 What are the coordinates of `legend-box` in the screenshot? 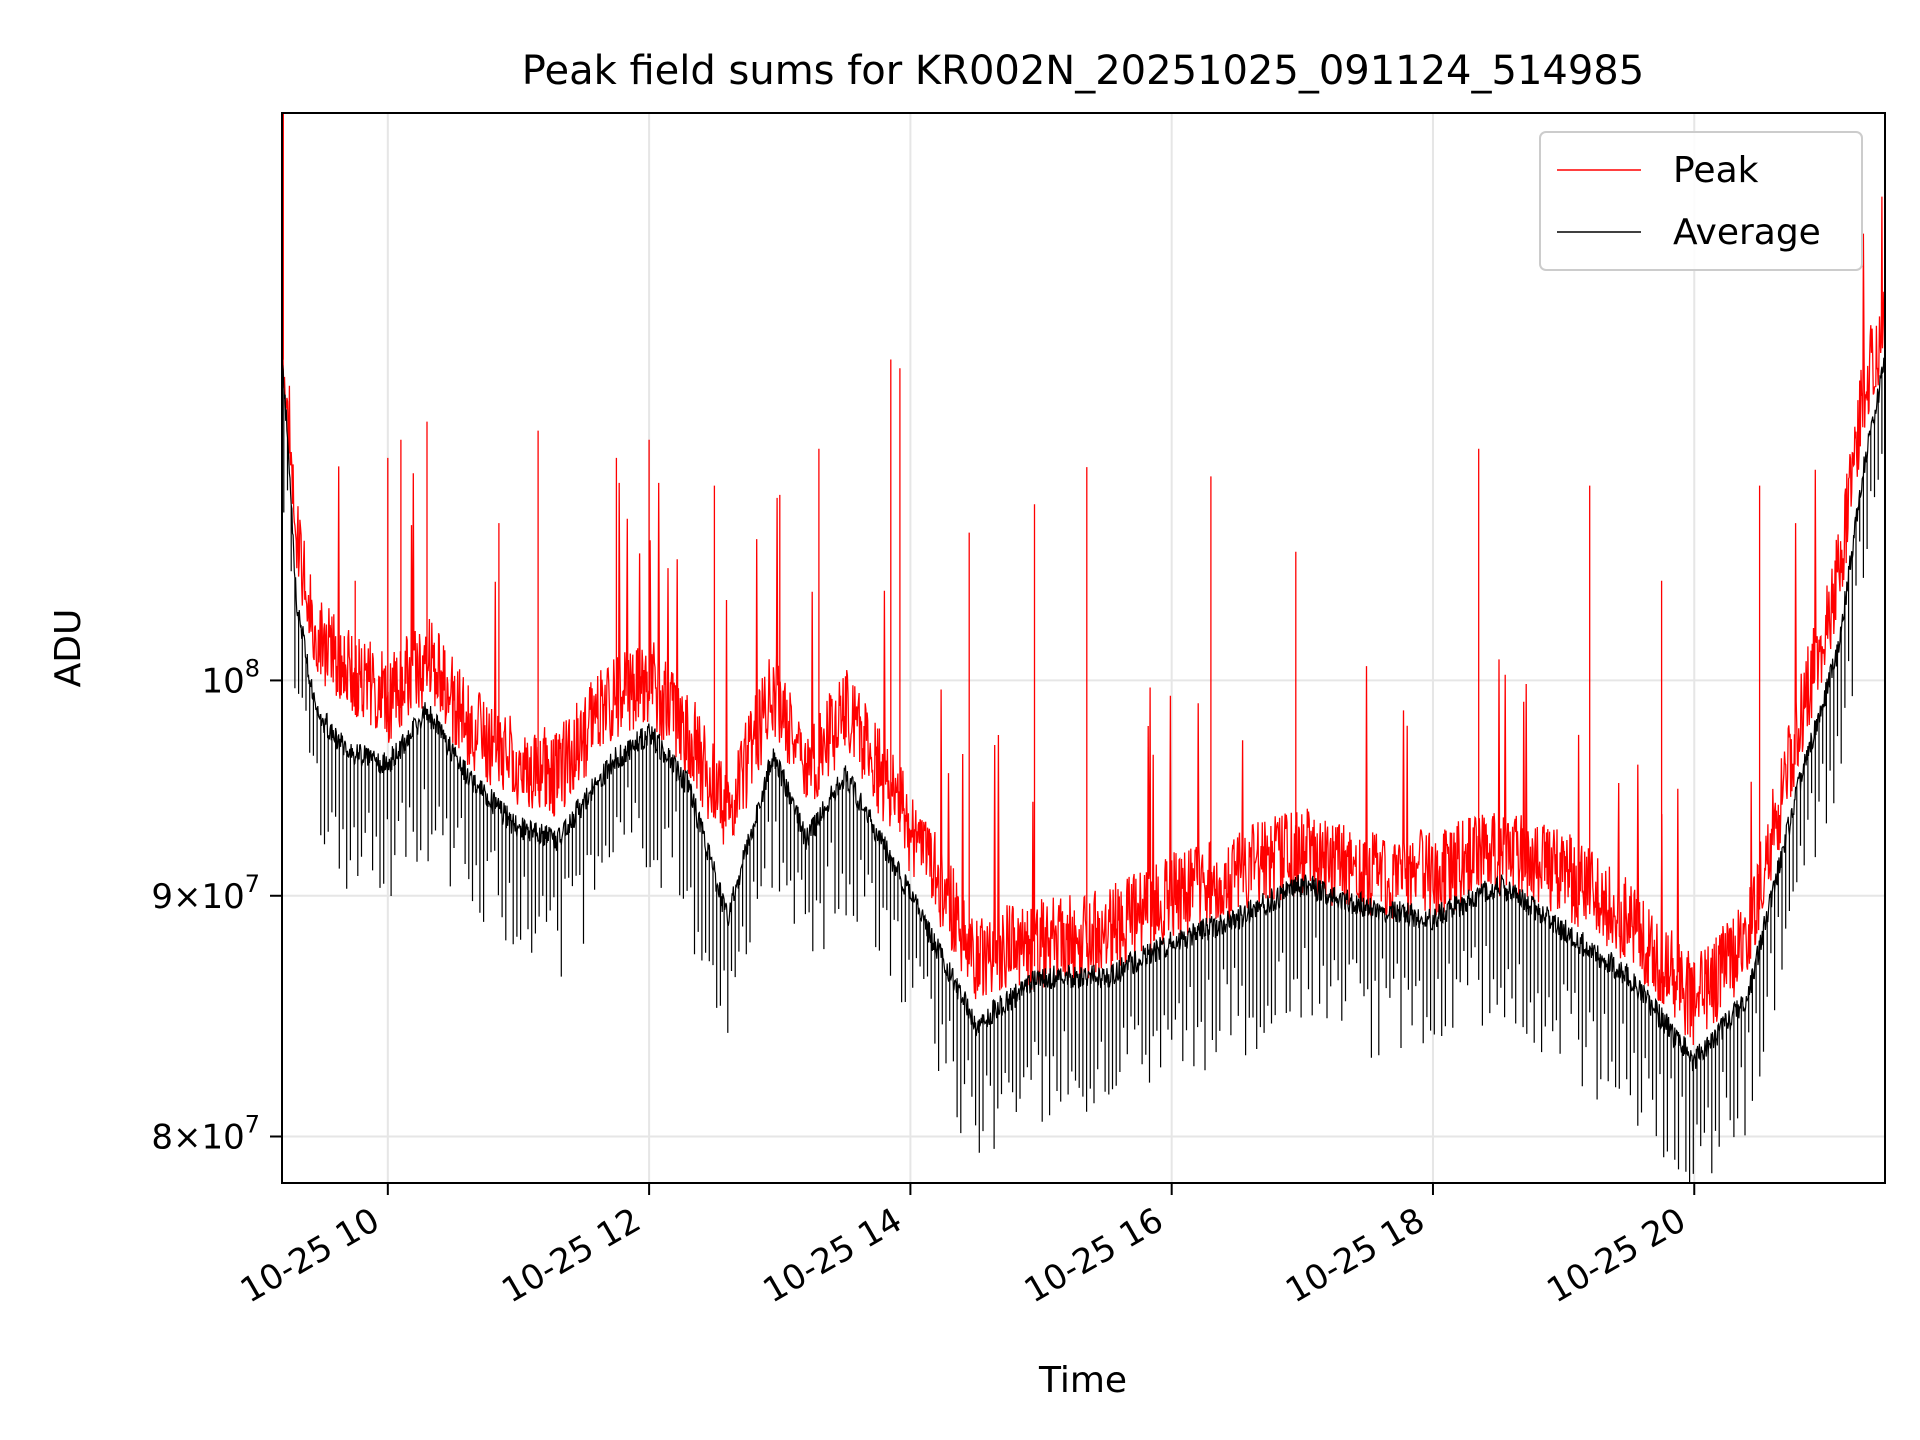 It's located at (1701, 201).